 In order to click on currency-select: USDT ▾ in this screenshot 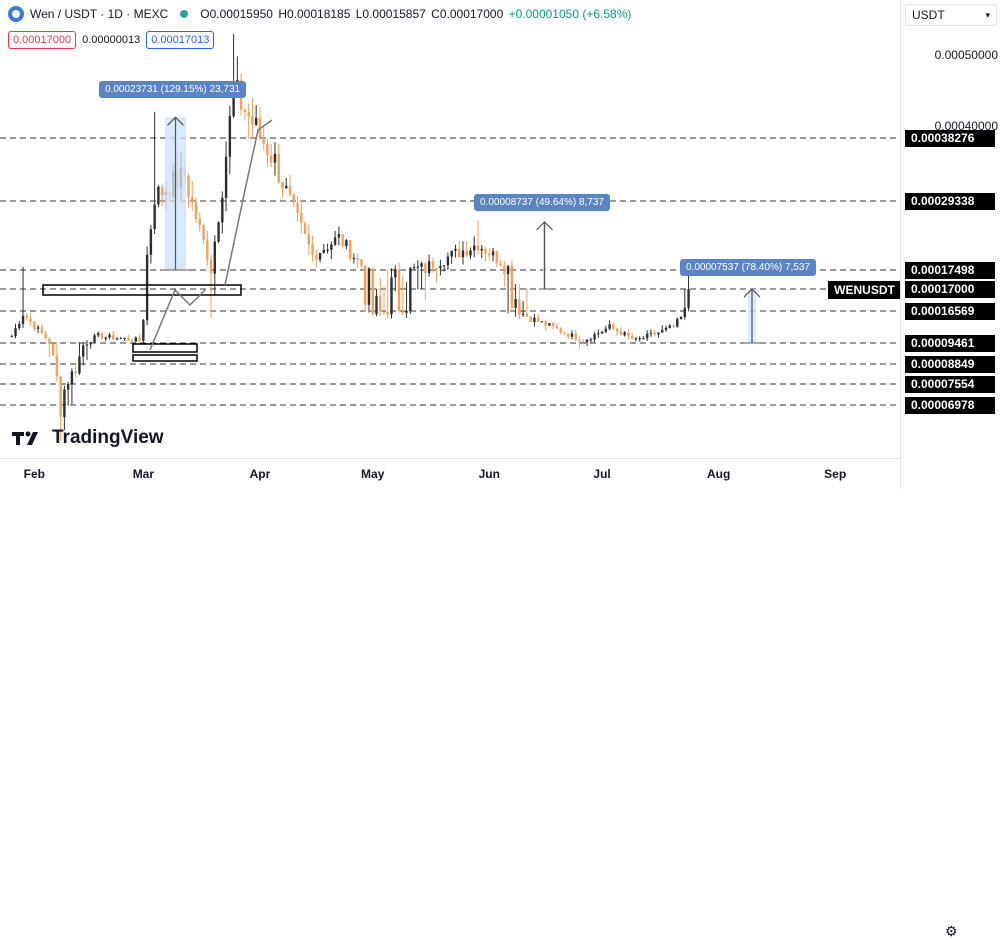, I will do `click(951, 15)`.